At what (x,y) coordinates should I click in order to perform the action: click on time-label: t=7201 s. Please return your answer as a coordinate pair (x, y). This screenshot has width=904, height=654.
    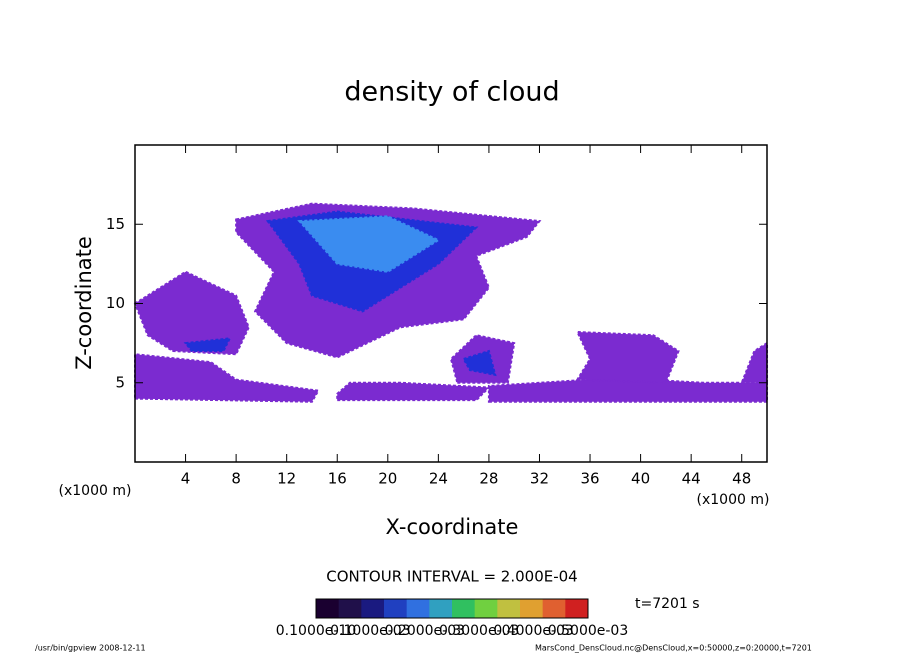
    Looking at the image, I should click on (667, 604).